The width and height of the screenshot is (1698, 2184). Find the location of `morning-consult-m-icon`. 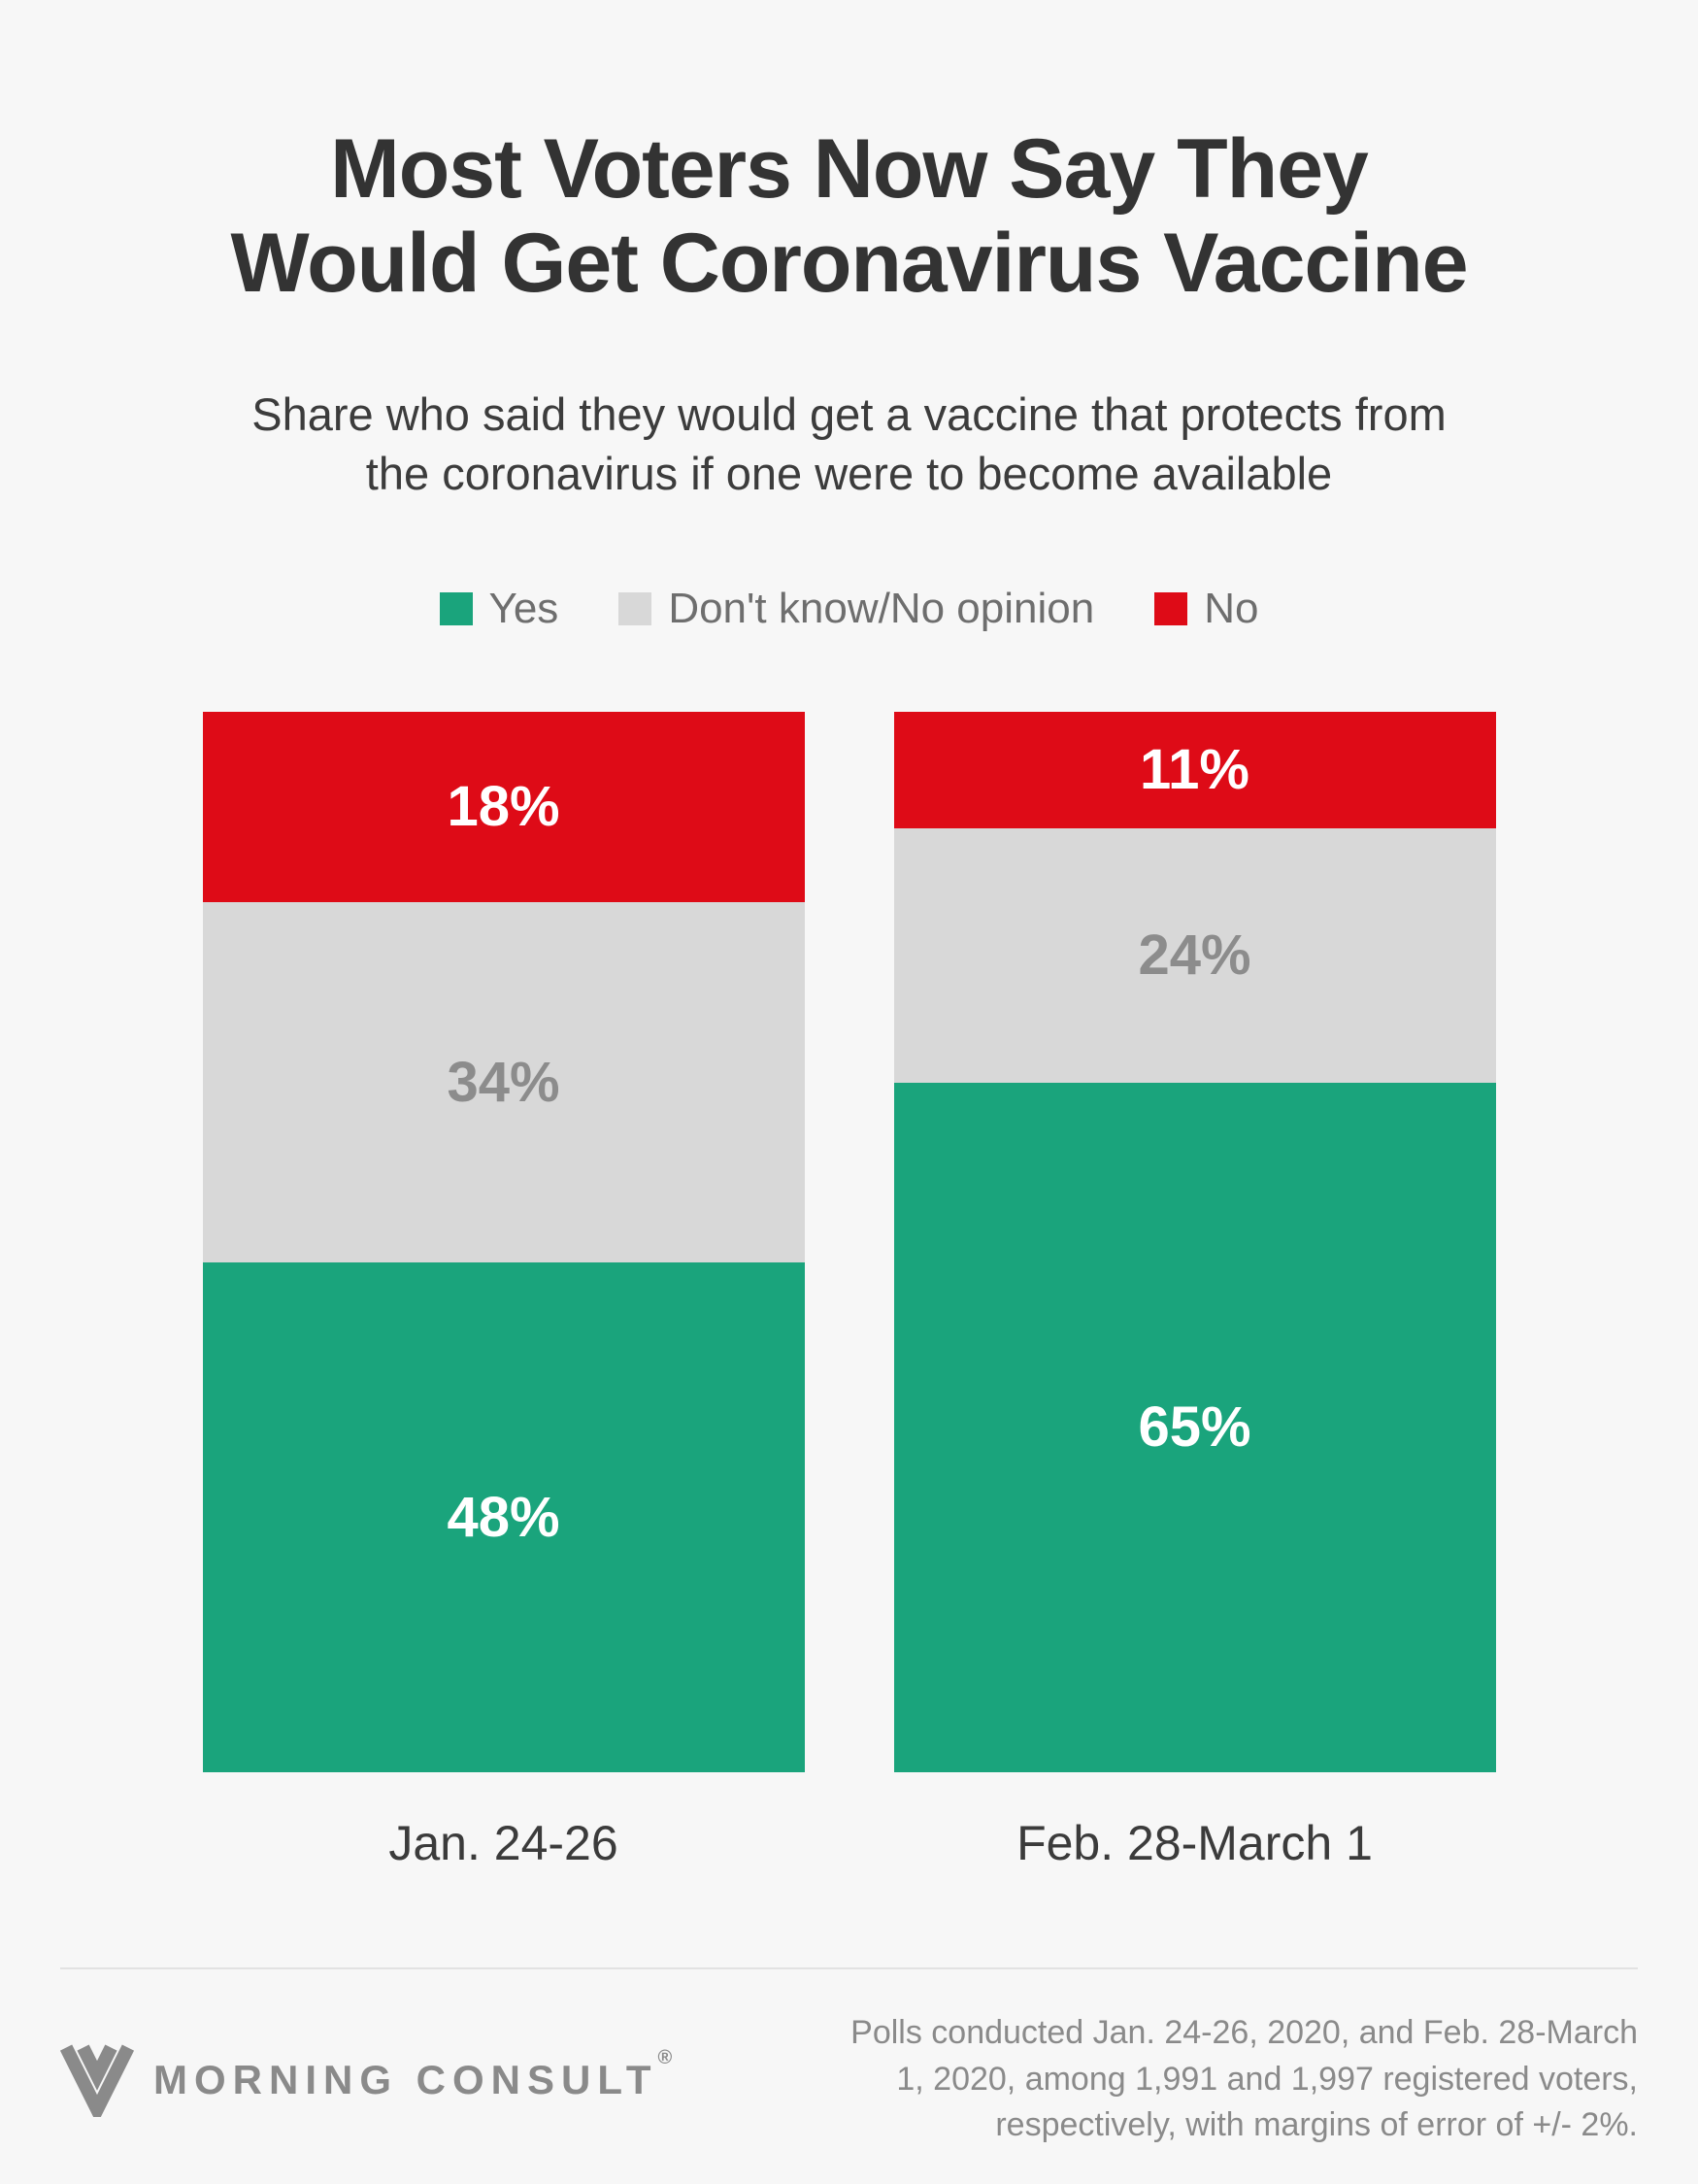

morning-consult-m-icon is located at coordinates (97, 2080).